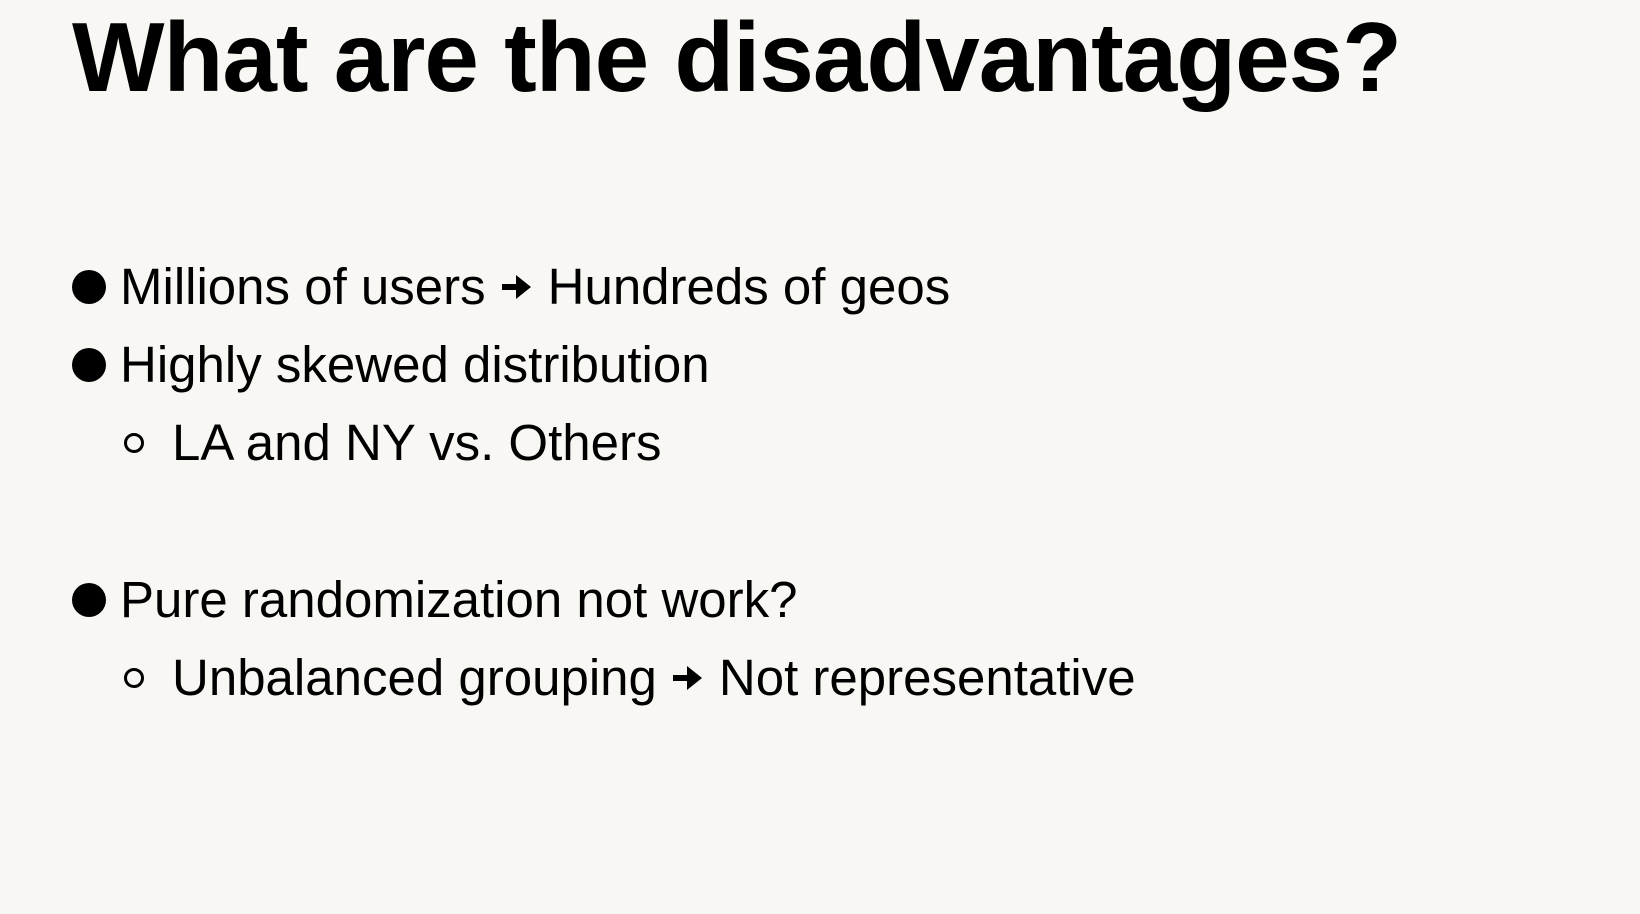 The height and width of the screenshot is (914, 1640). What do you see at coordinates (459, 599) in the screenshot?
I see `bullet-item-3-text: Pure randomization not work?` at bounding box center [459, 599].